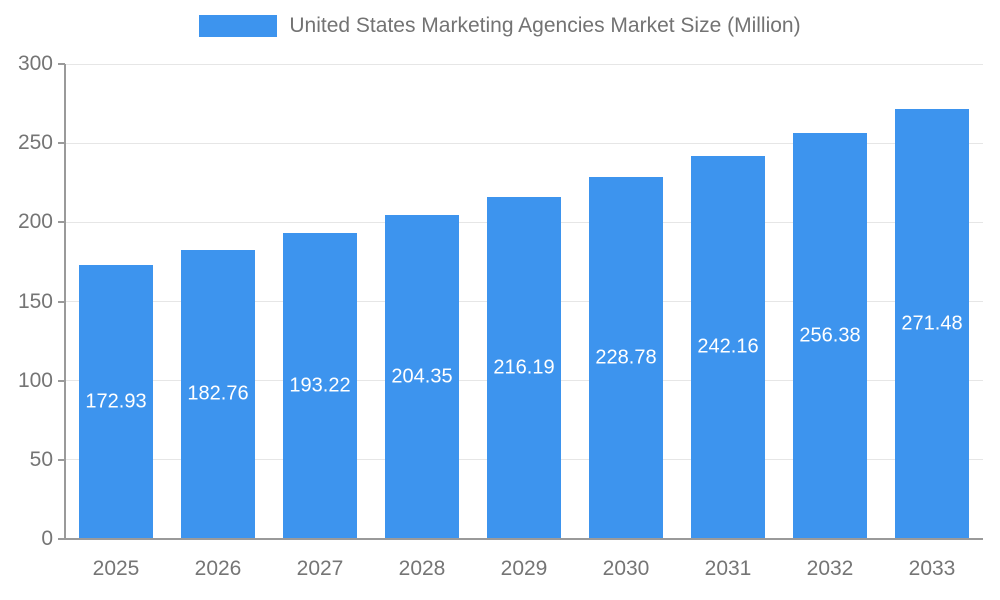  I want to click on legend-swatch, so click(238, 26).